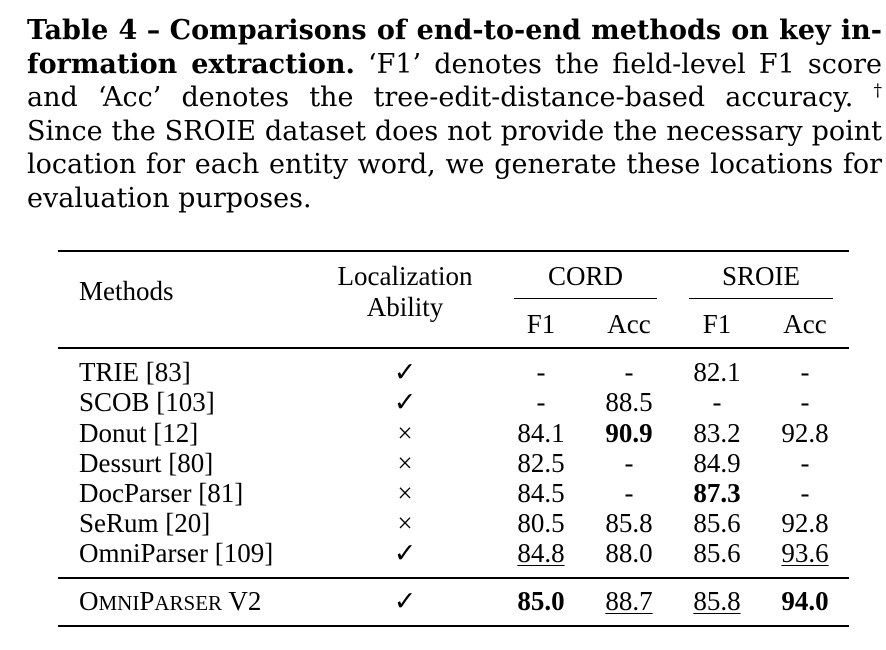 Image resolution: width=886 pixels, height=650 pixels. Describe the element at coordinates (717, 324) in the screenshot. I see `header-sroie-f1: F1` at that location.